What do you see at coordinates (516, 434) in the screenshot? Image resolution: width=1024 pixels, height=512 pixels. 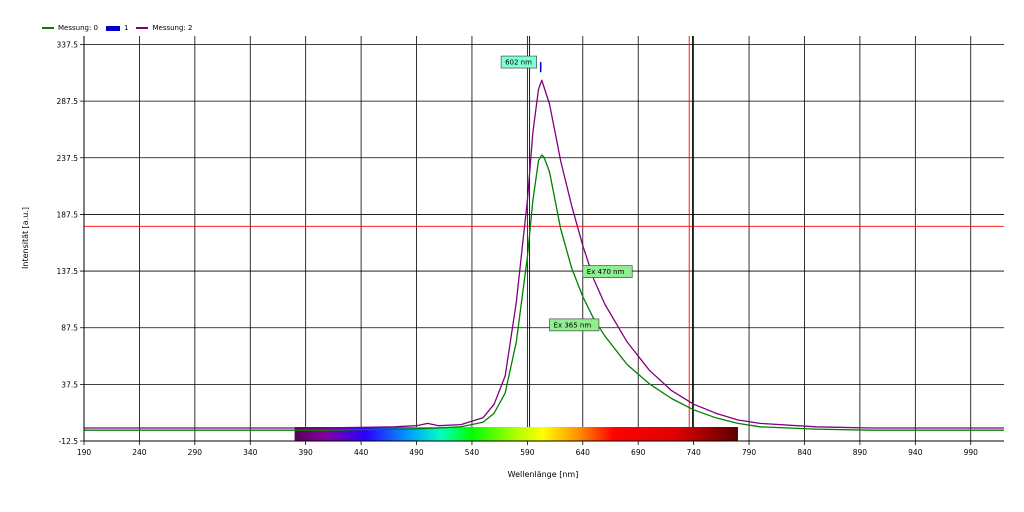 I see `visible-spectrum-bar` at bounding box center [516, 434].